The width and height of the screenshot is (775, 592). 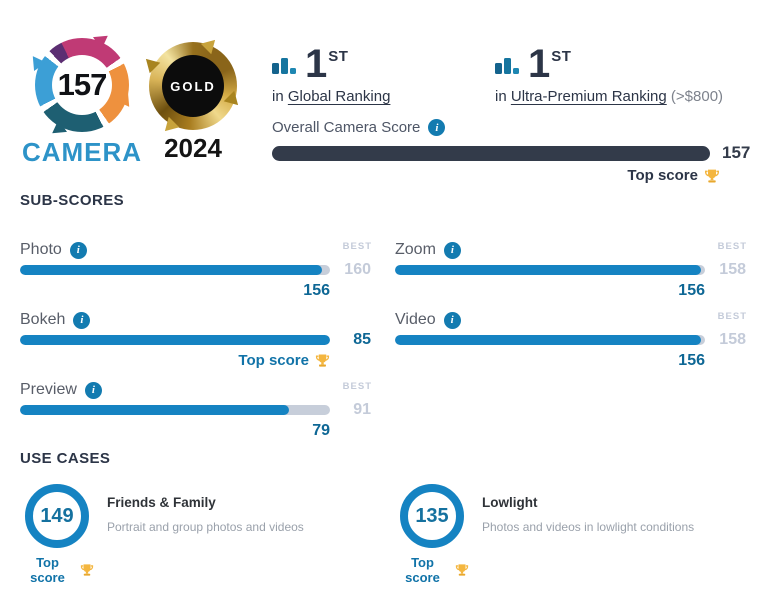 I want to click on rank-caption: in Global Ranking, so click(x=331, y=96).